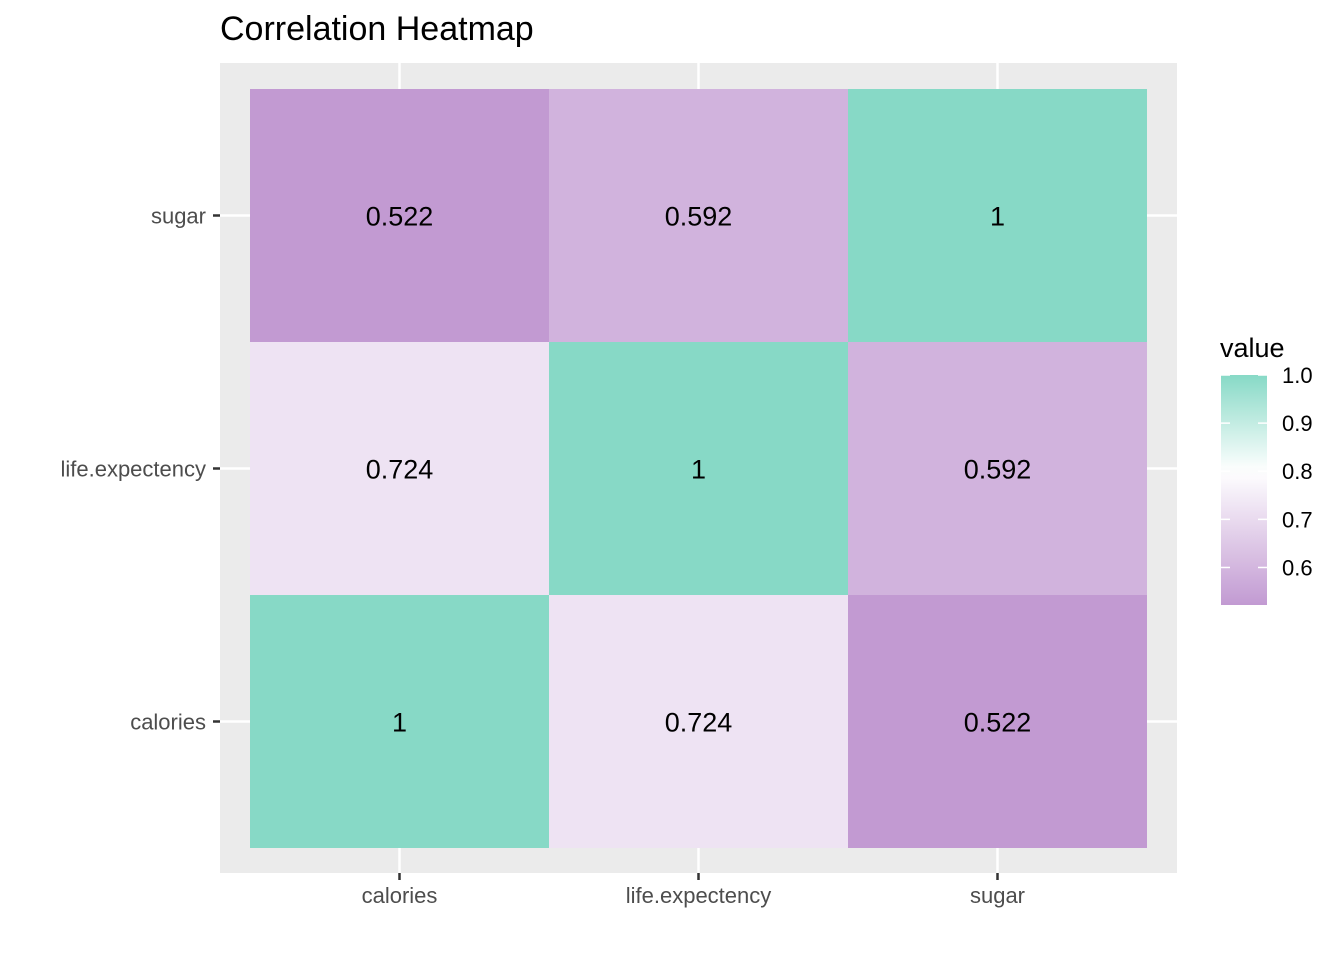  What do you see at coordinates (1297, 423) in the screenshot?
I see `legend-tick-label: 0.9` at bounding box center [1297, 423].